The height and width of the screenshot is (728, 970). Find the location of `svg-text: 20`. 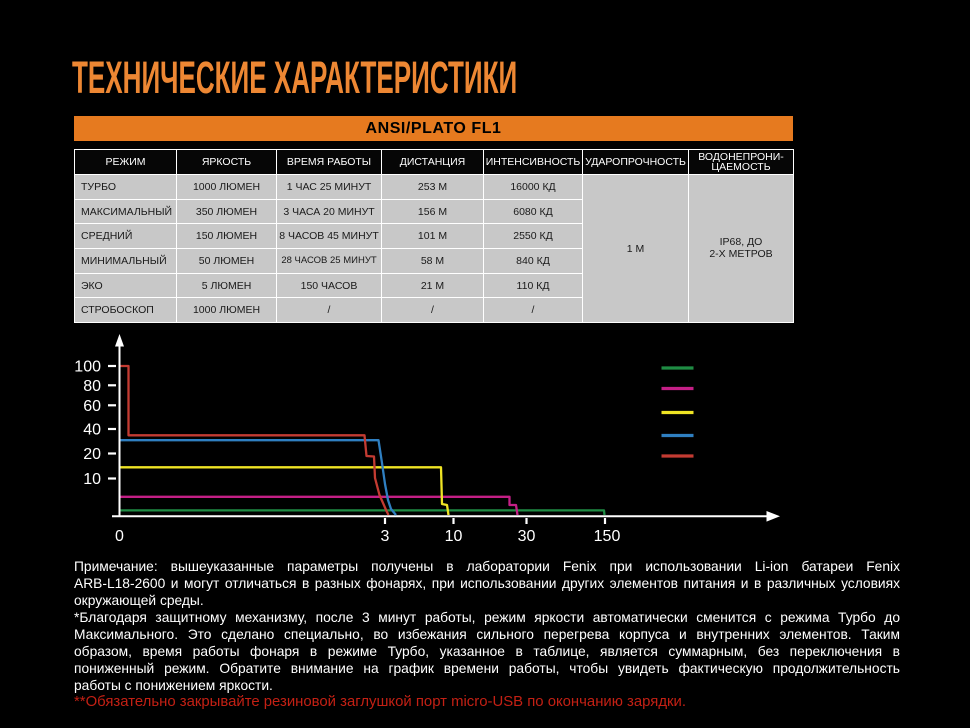

svg-text: 20 is located at coordinates (92, 454).